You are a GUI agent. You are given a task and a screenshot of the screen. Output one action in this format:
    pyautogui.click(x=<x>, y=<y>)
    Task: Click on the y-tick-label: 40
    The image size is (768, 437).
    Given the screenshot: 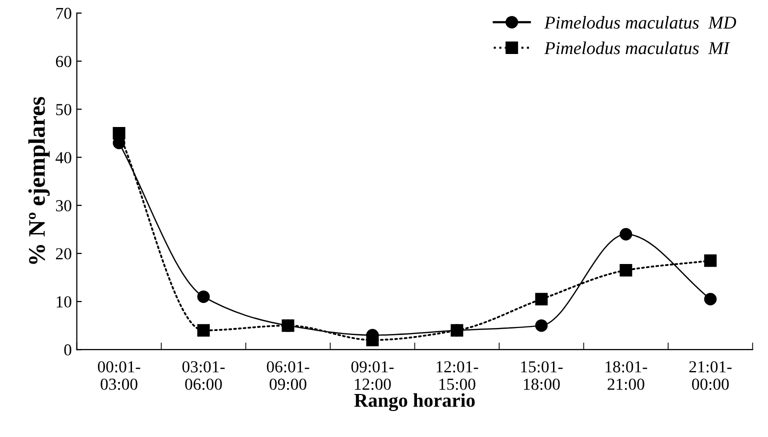 What is the action you would take?
    pyautogui.click(x=64, y=158)
    